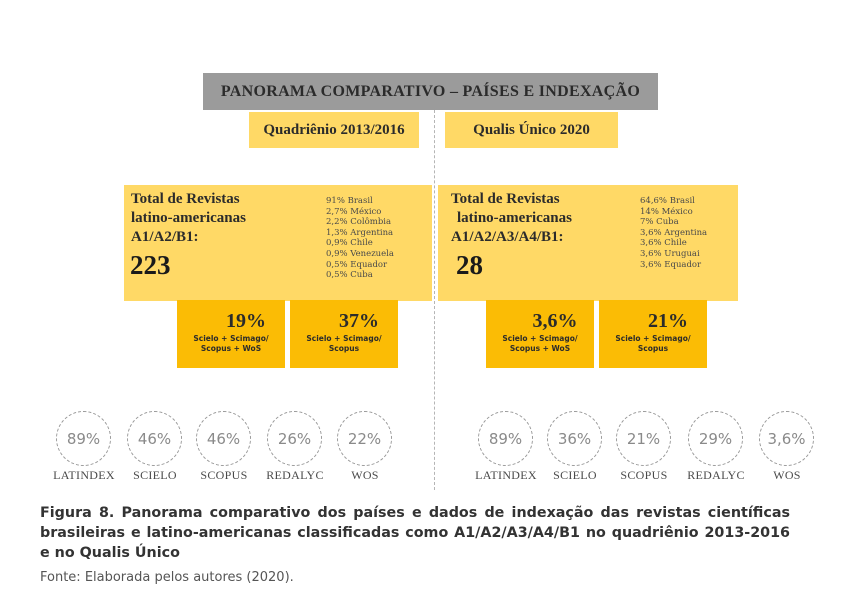 This screenshot has width=850, height=597. What do you see at coordinates (223, 438) in the screenshot?
I see `index-circle-scopus-left: 46%` at bounding box center [223, 438].